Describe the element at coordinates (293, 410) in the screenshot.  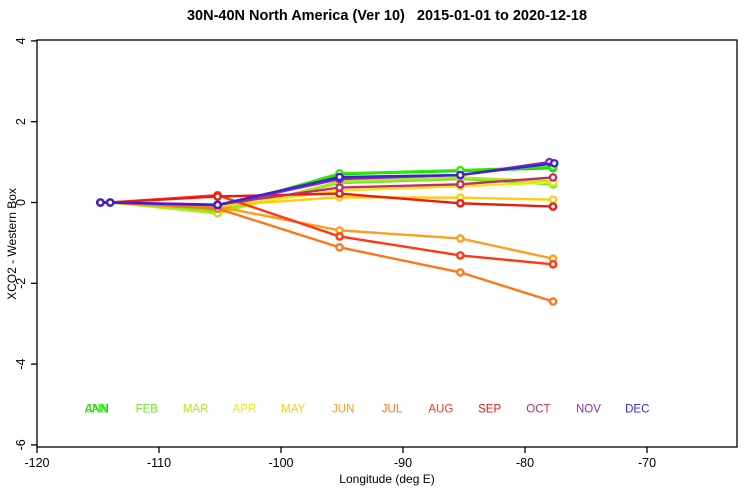
I see `legend-label-may: MAY` at that location.